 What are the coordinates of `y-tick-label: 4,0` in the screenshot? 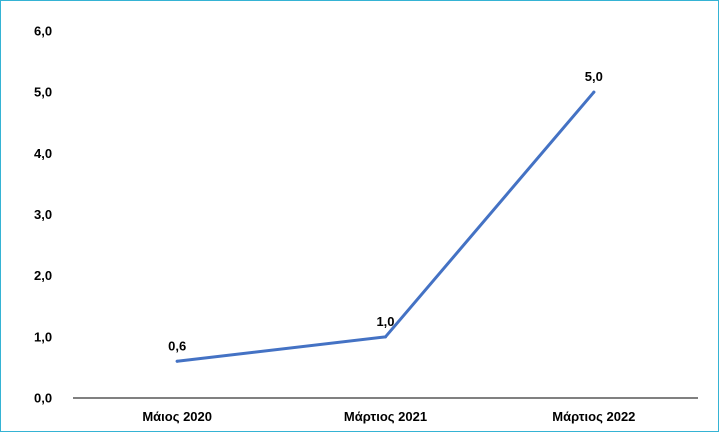 It's located at (43, 153).